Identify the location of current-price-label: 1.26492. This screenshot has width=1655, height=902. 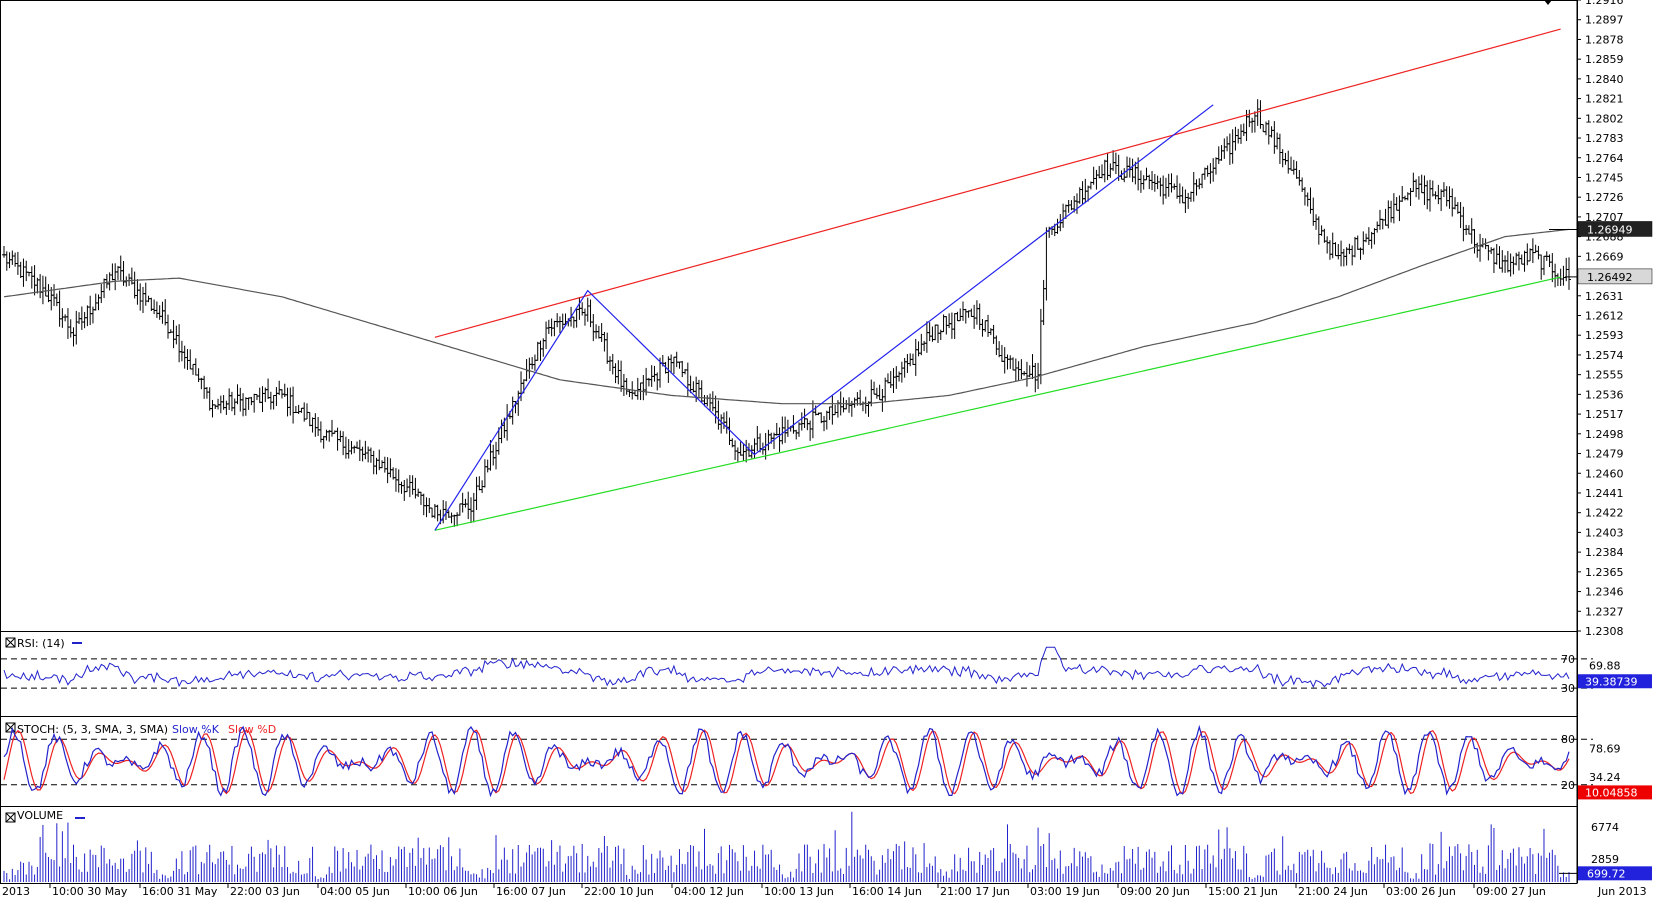
(1615, 276).